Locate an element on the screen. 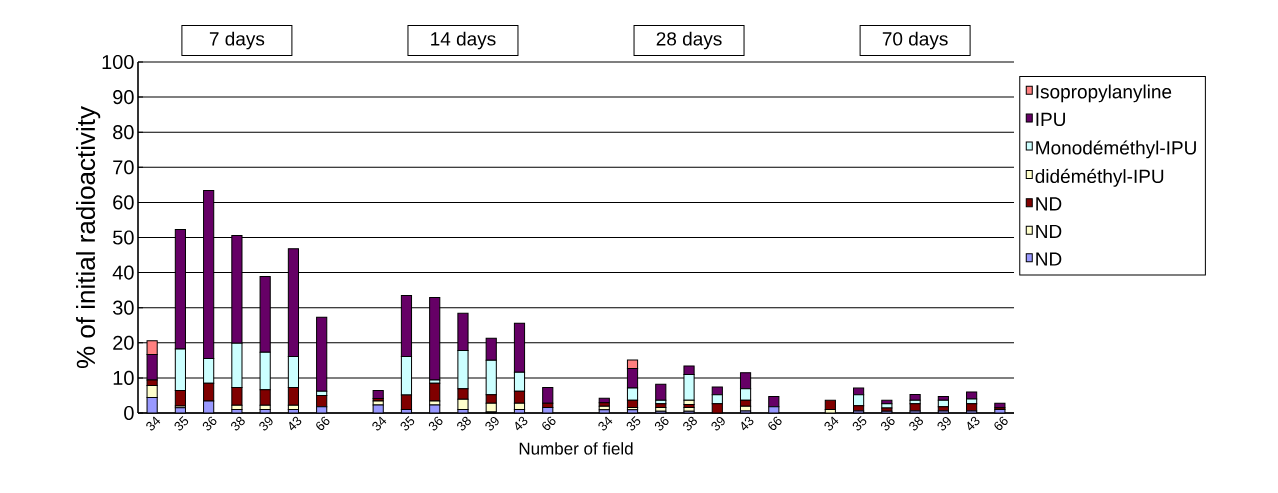 This screenshot has height=493, width=1278. y-tick-label: 60 is located at coordinates (123, 202).